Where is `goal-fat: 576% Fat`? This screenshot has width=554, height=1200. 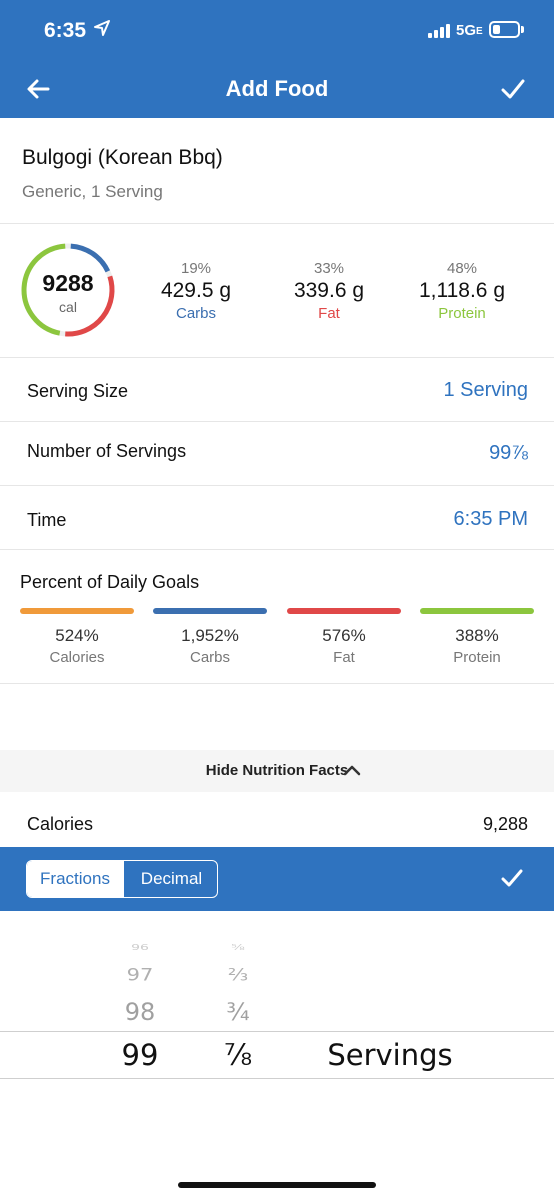
goal-fat: 576% Fat is located at coordinates (344, 637).